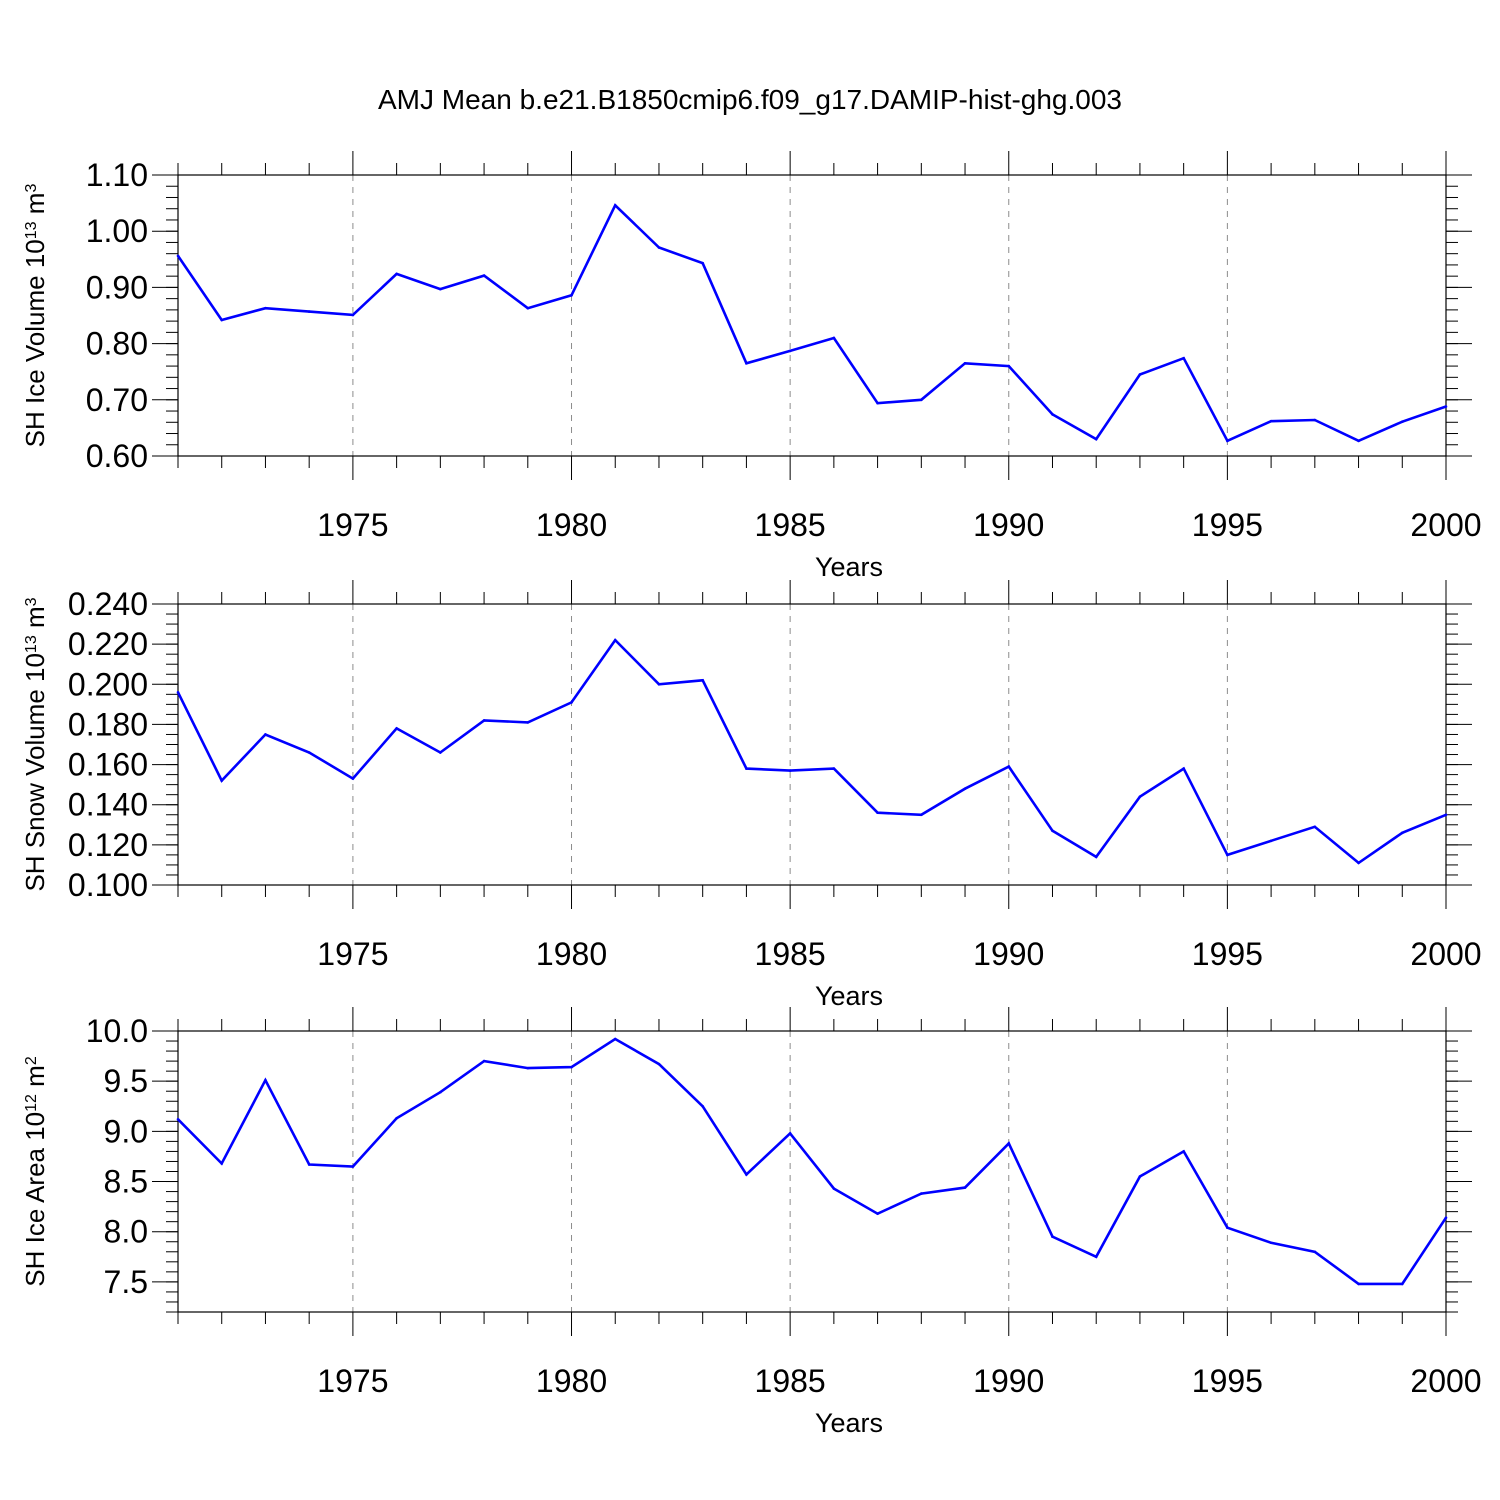  Describe the element at coordinates (571, 295) in the screenshot. I see `data-point-1980` at that location.